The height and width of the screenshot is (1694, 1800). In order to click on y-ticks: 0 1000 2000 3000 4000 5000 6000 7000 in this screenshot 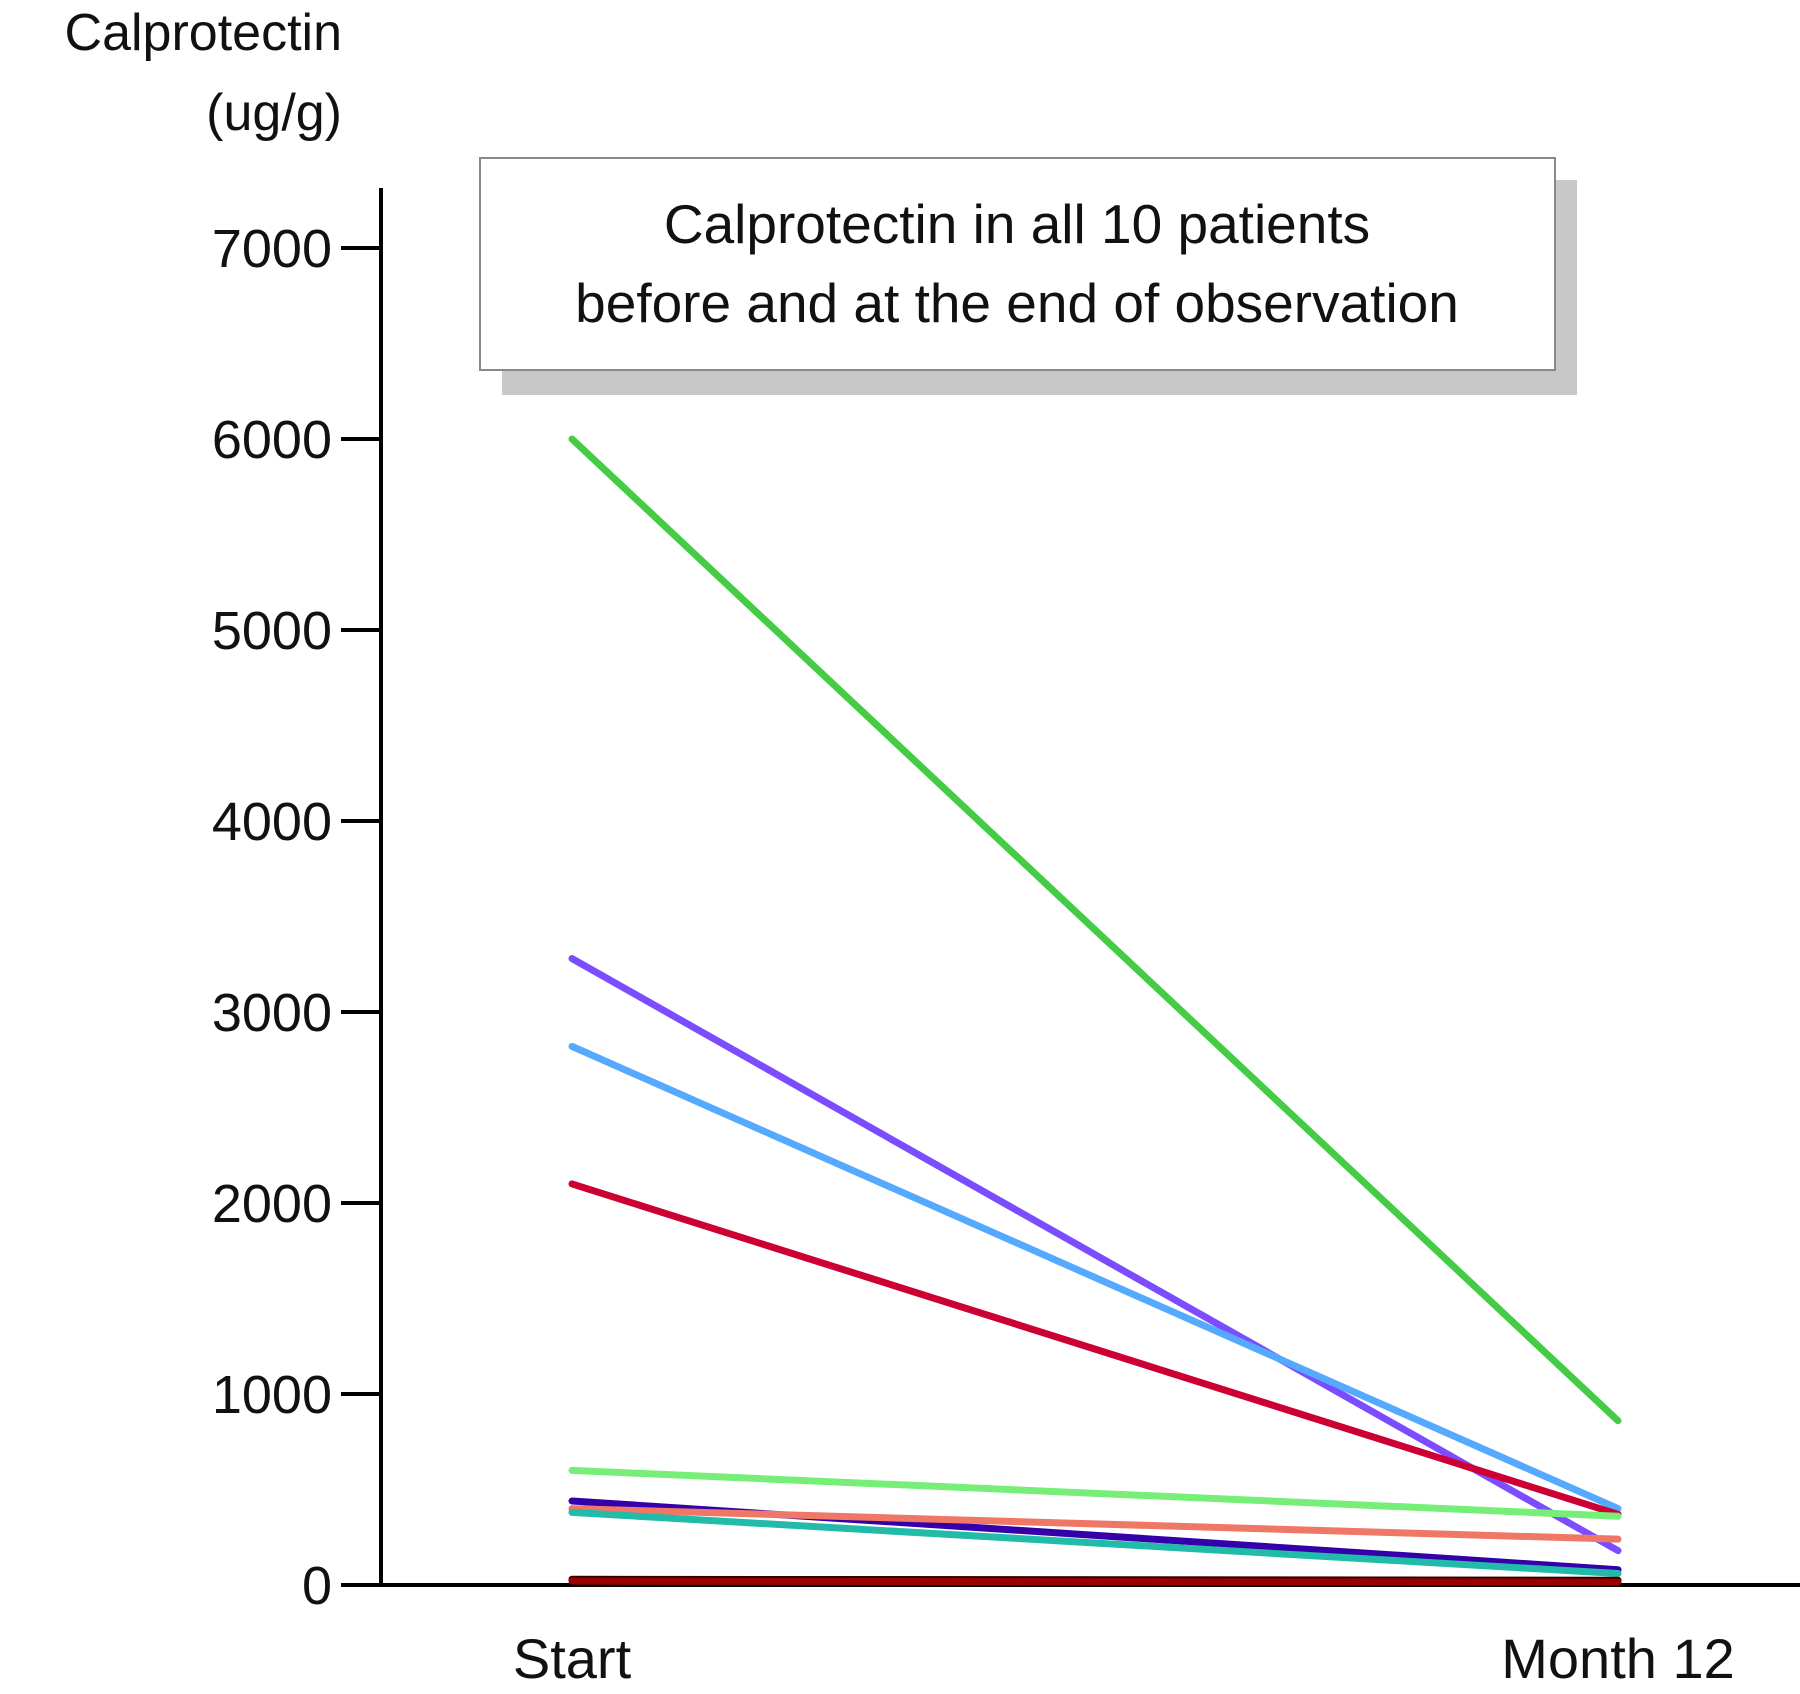, I will do `click(296, 917)`.